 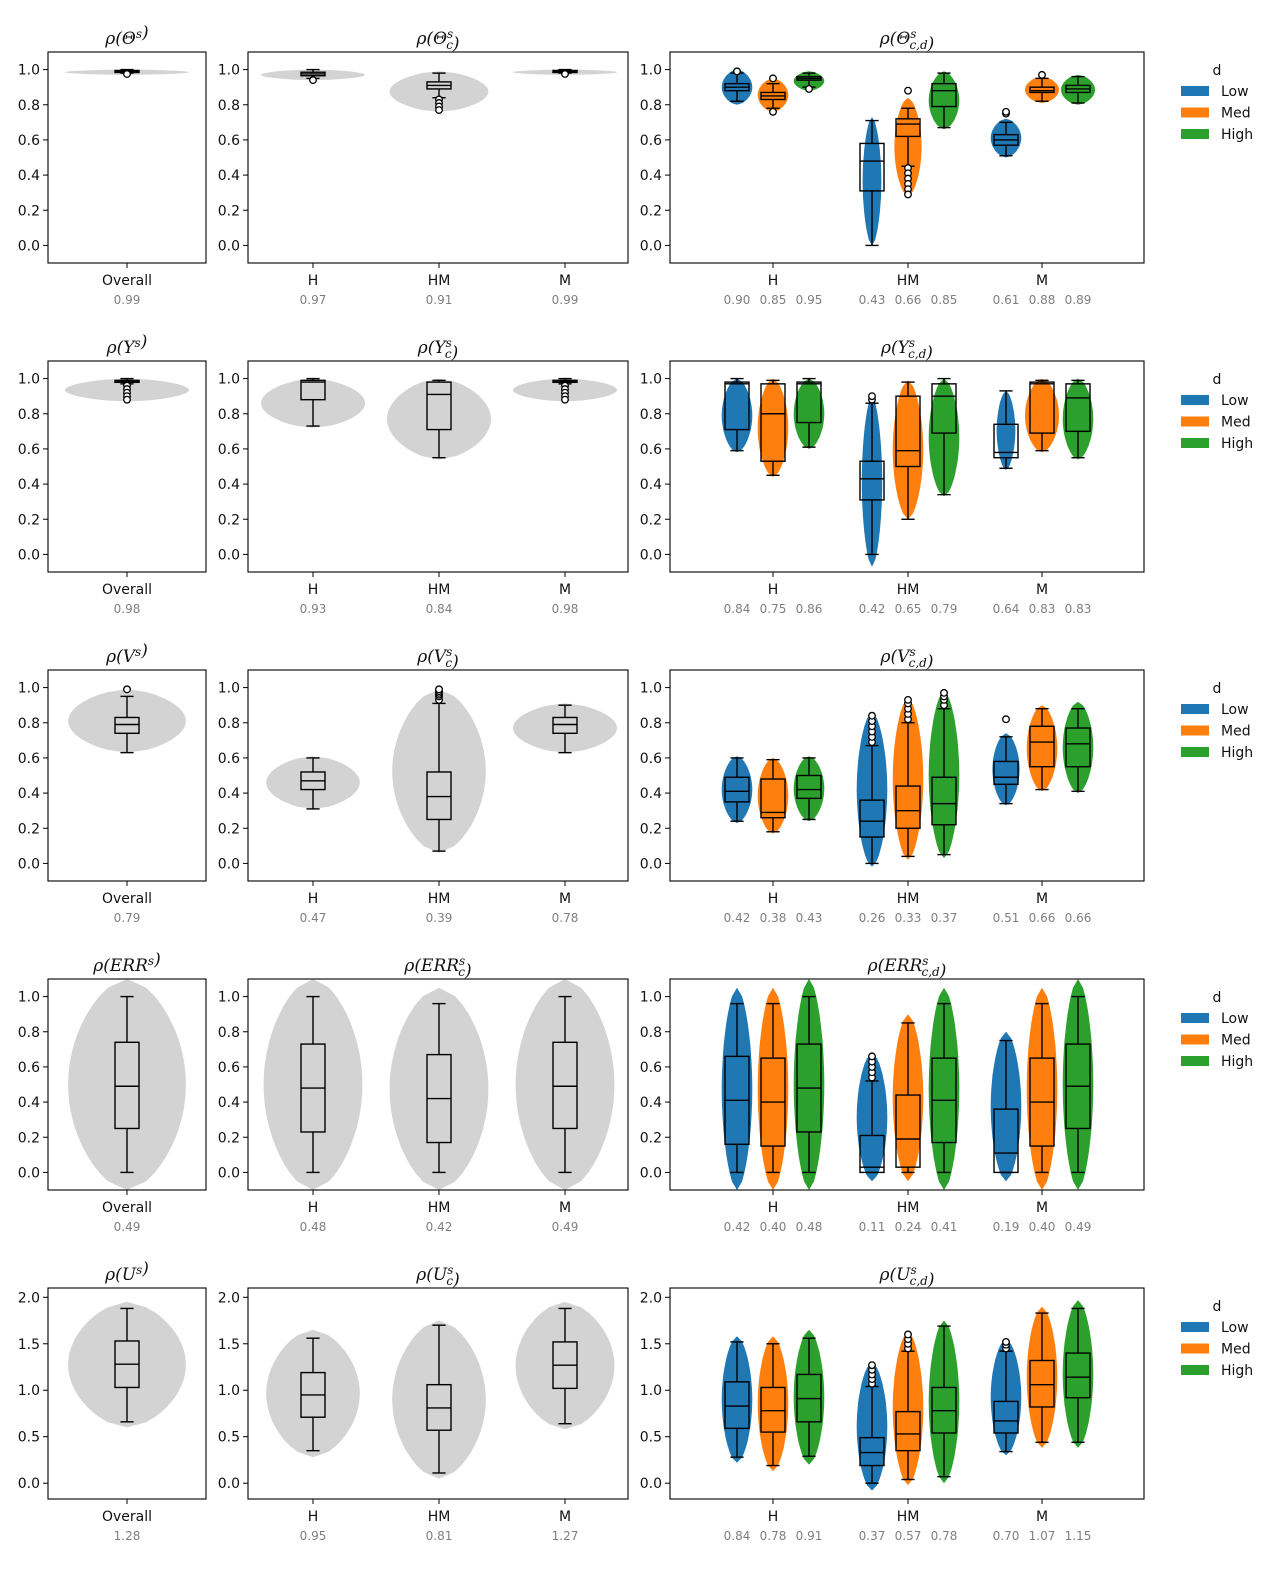 What do you see at coordinates (423, 167) in the screenshot?
I see `panel-class: 0.0 0.2 0.4 0.6 0.8 1.0 ρ(Θs c) H 0.97 HM 0.91 M 0.99` at bounding box center [423, 167].